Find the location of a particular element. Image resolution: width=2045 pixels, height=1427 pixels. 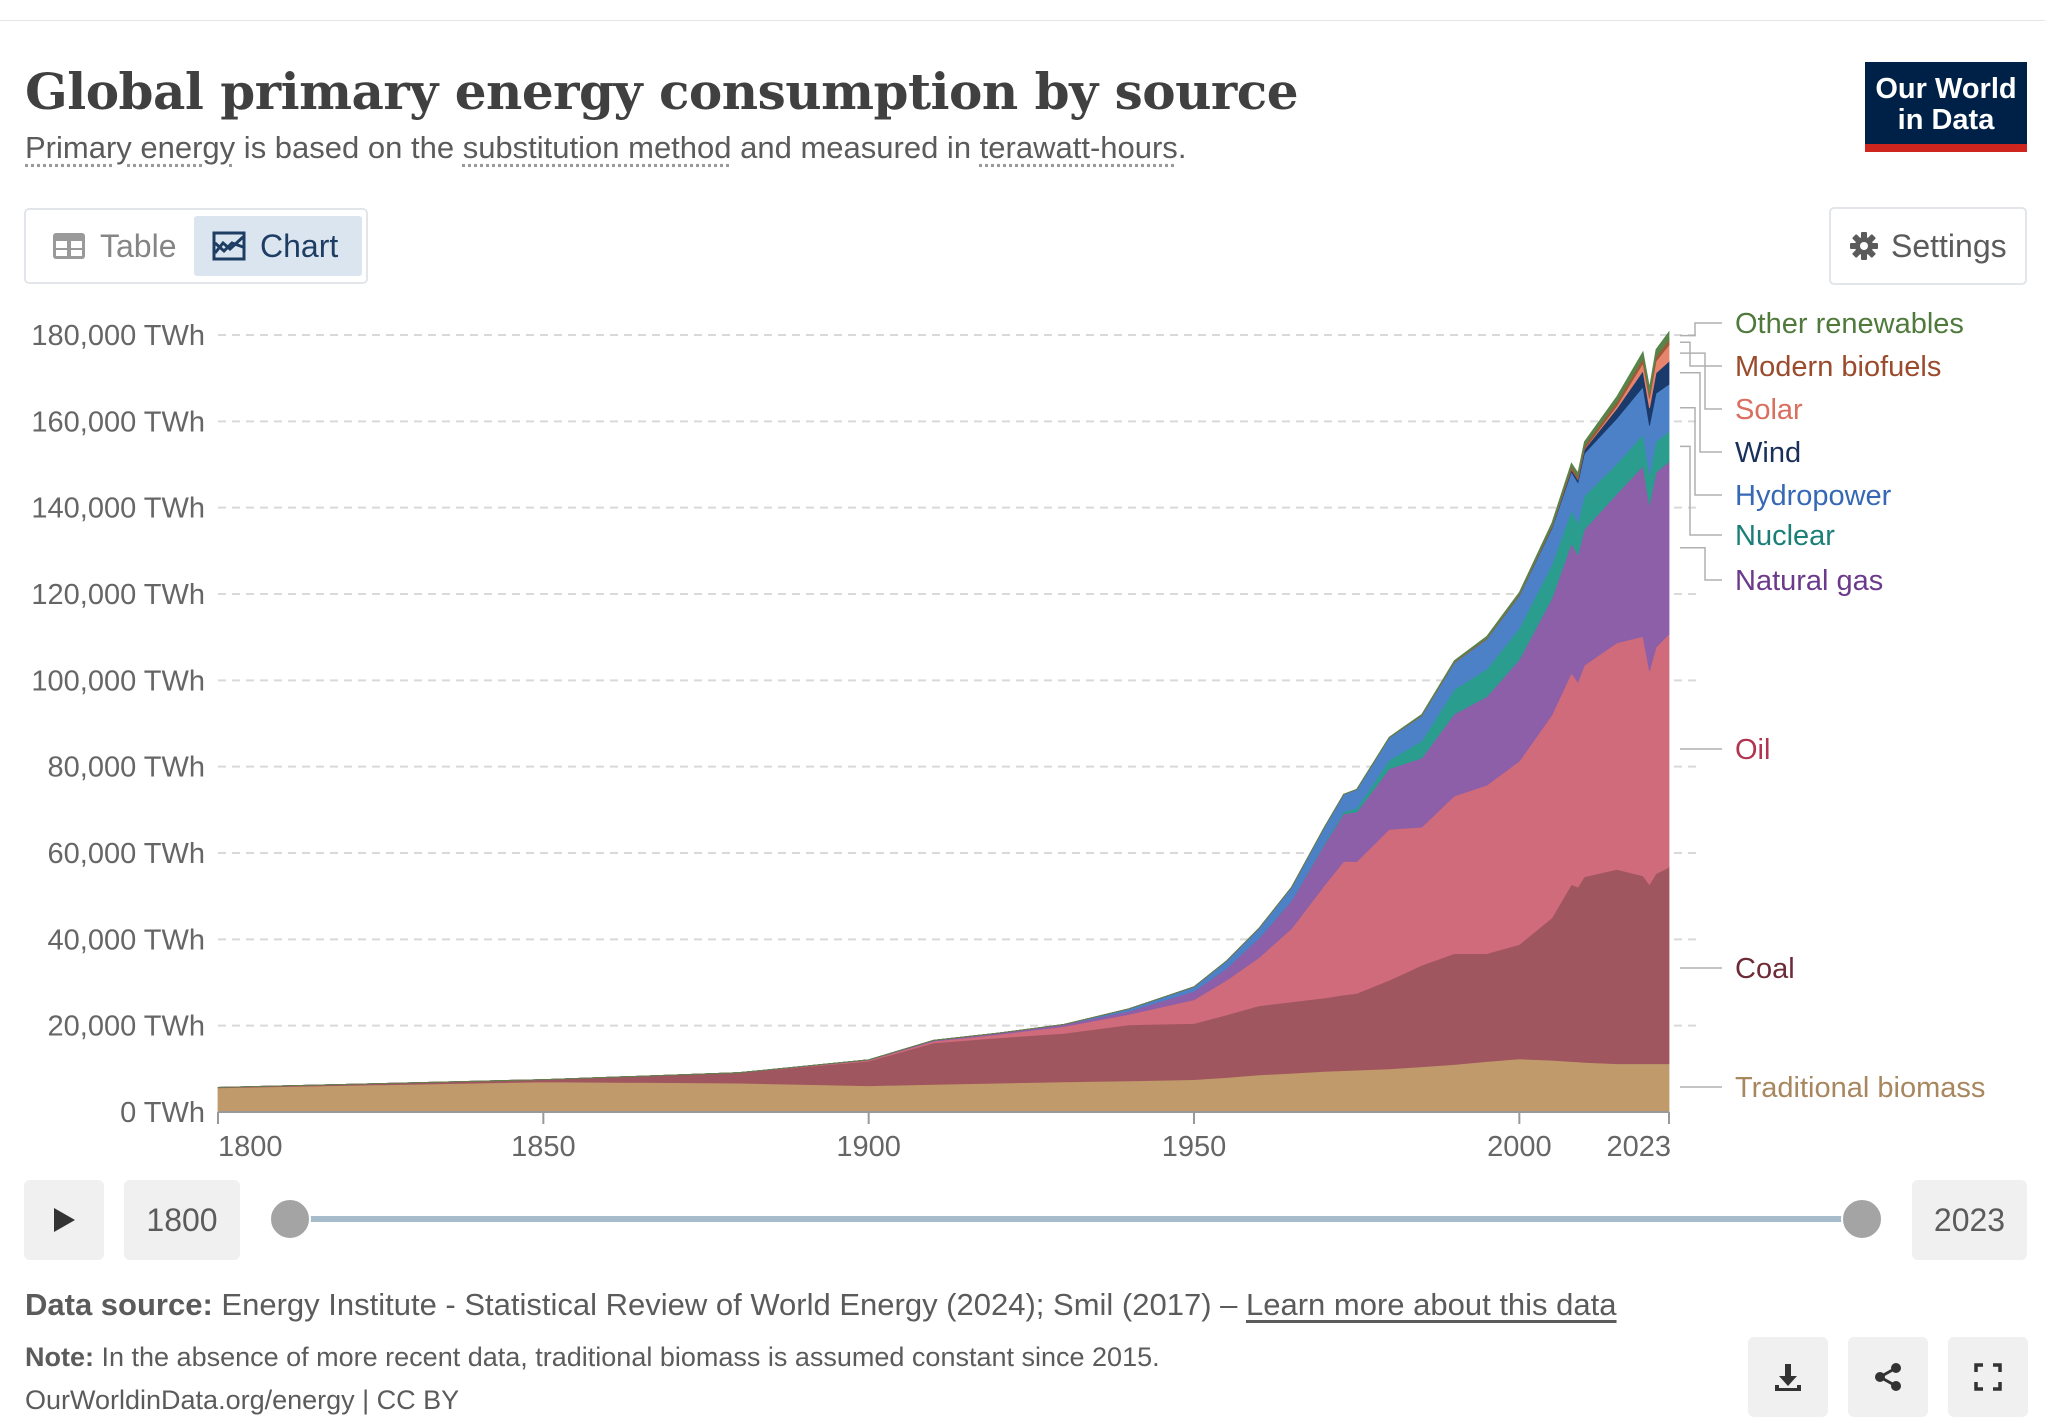

series-label: Coal is located at coordinates (1765, 969).